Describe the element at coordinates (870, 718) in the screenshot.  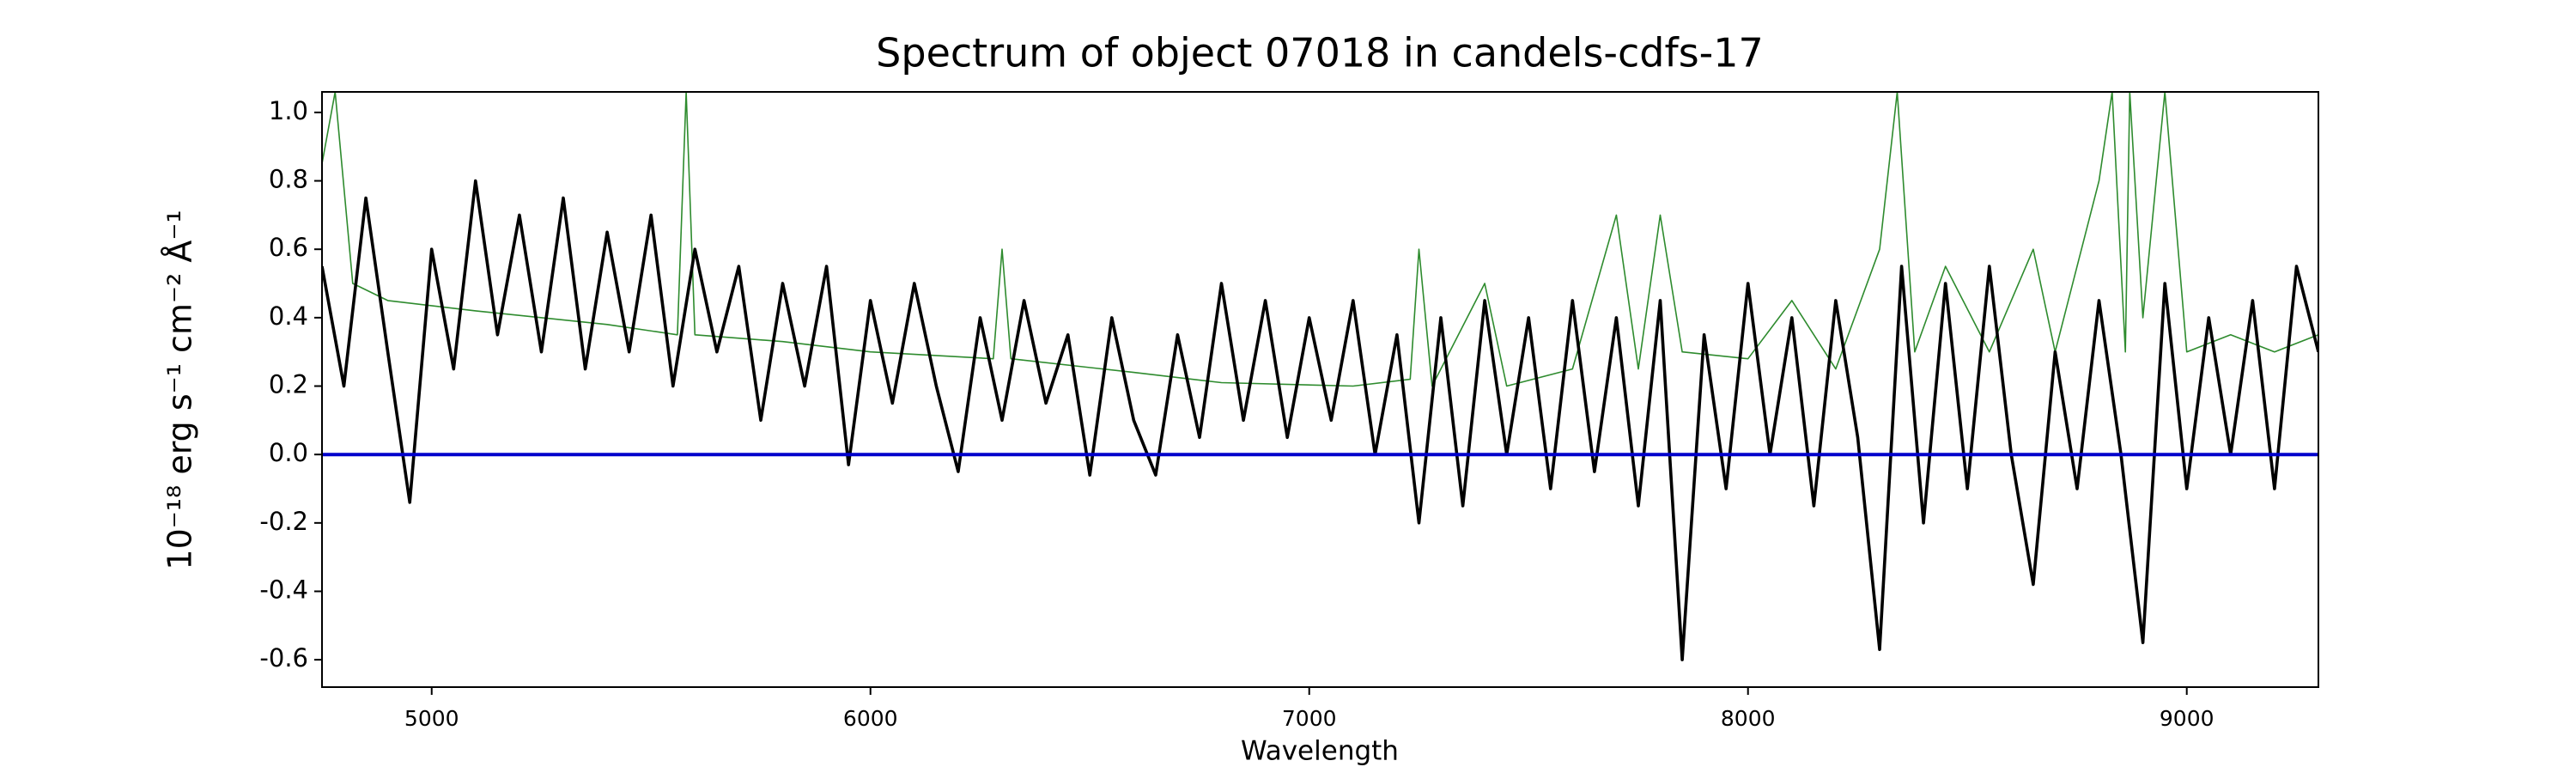
I see `x-tick-label: 6000` at that location.